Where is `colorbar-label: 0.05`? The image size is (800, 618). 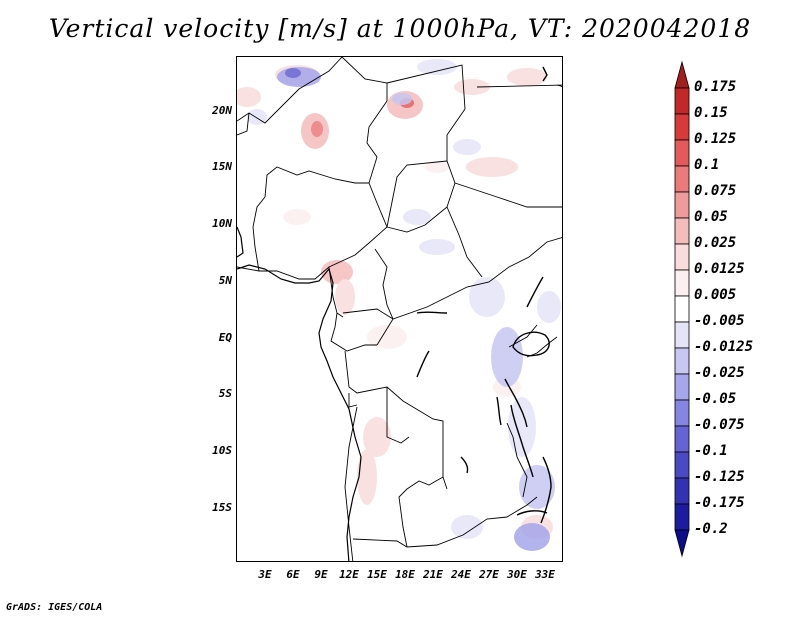
colorbar-label: 0.05 is located at coordinates (711, 217).